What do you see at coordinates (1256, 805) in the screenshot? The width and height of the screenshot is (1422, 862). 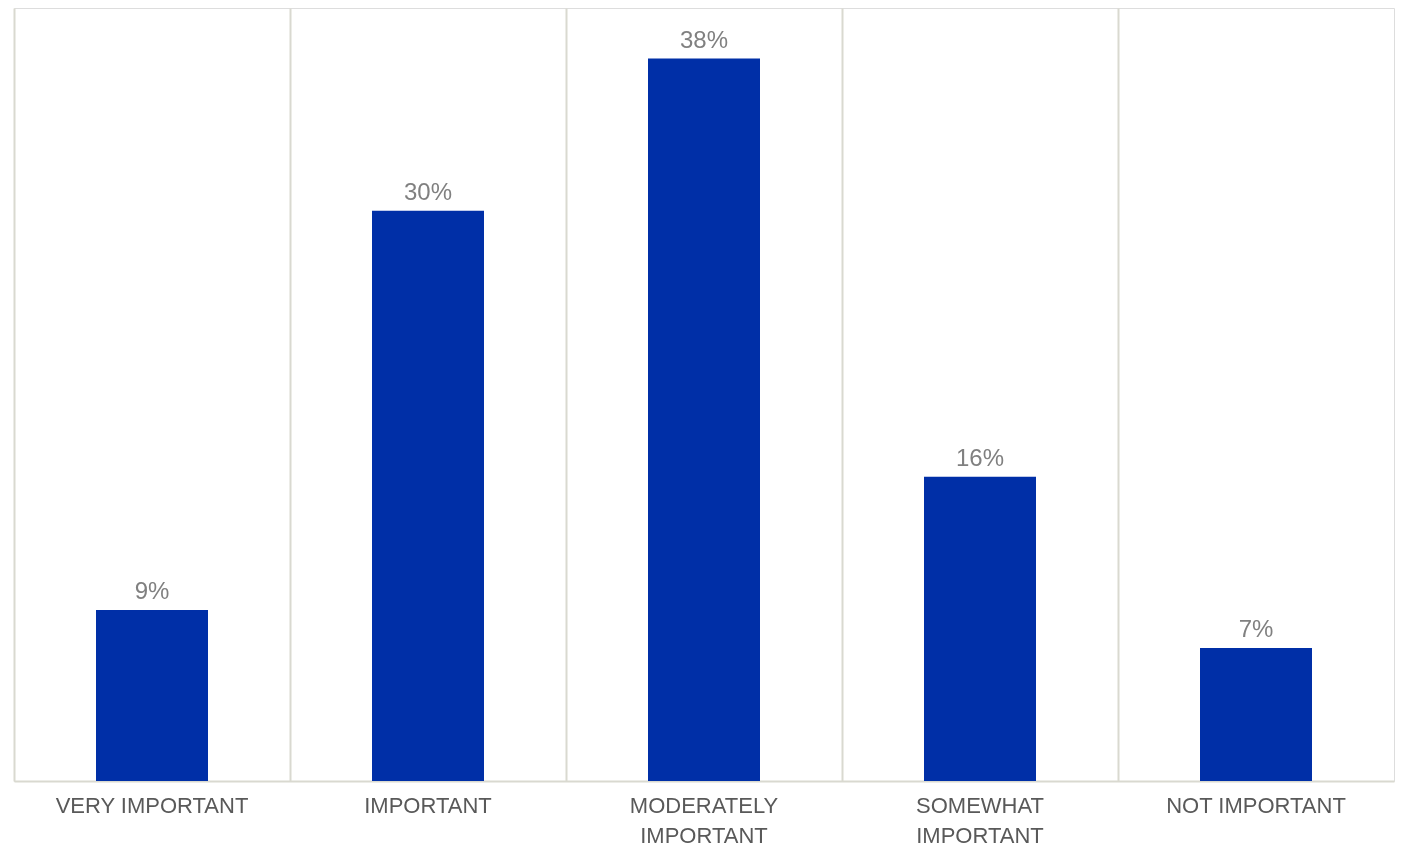 I see `x-tick-label: NOT IMPORTANT` at bounding box center [1256, 805].